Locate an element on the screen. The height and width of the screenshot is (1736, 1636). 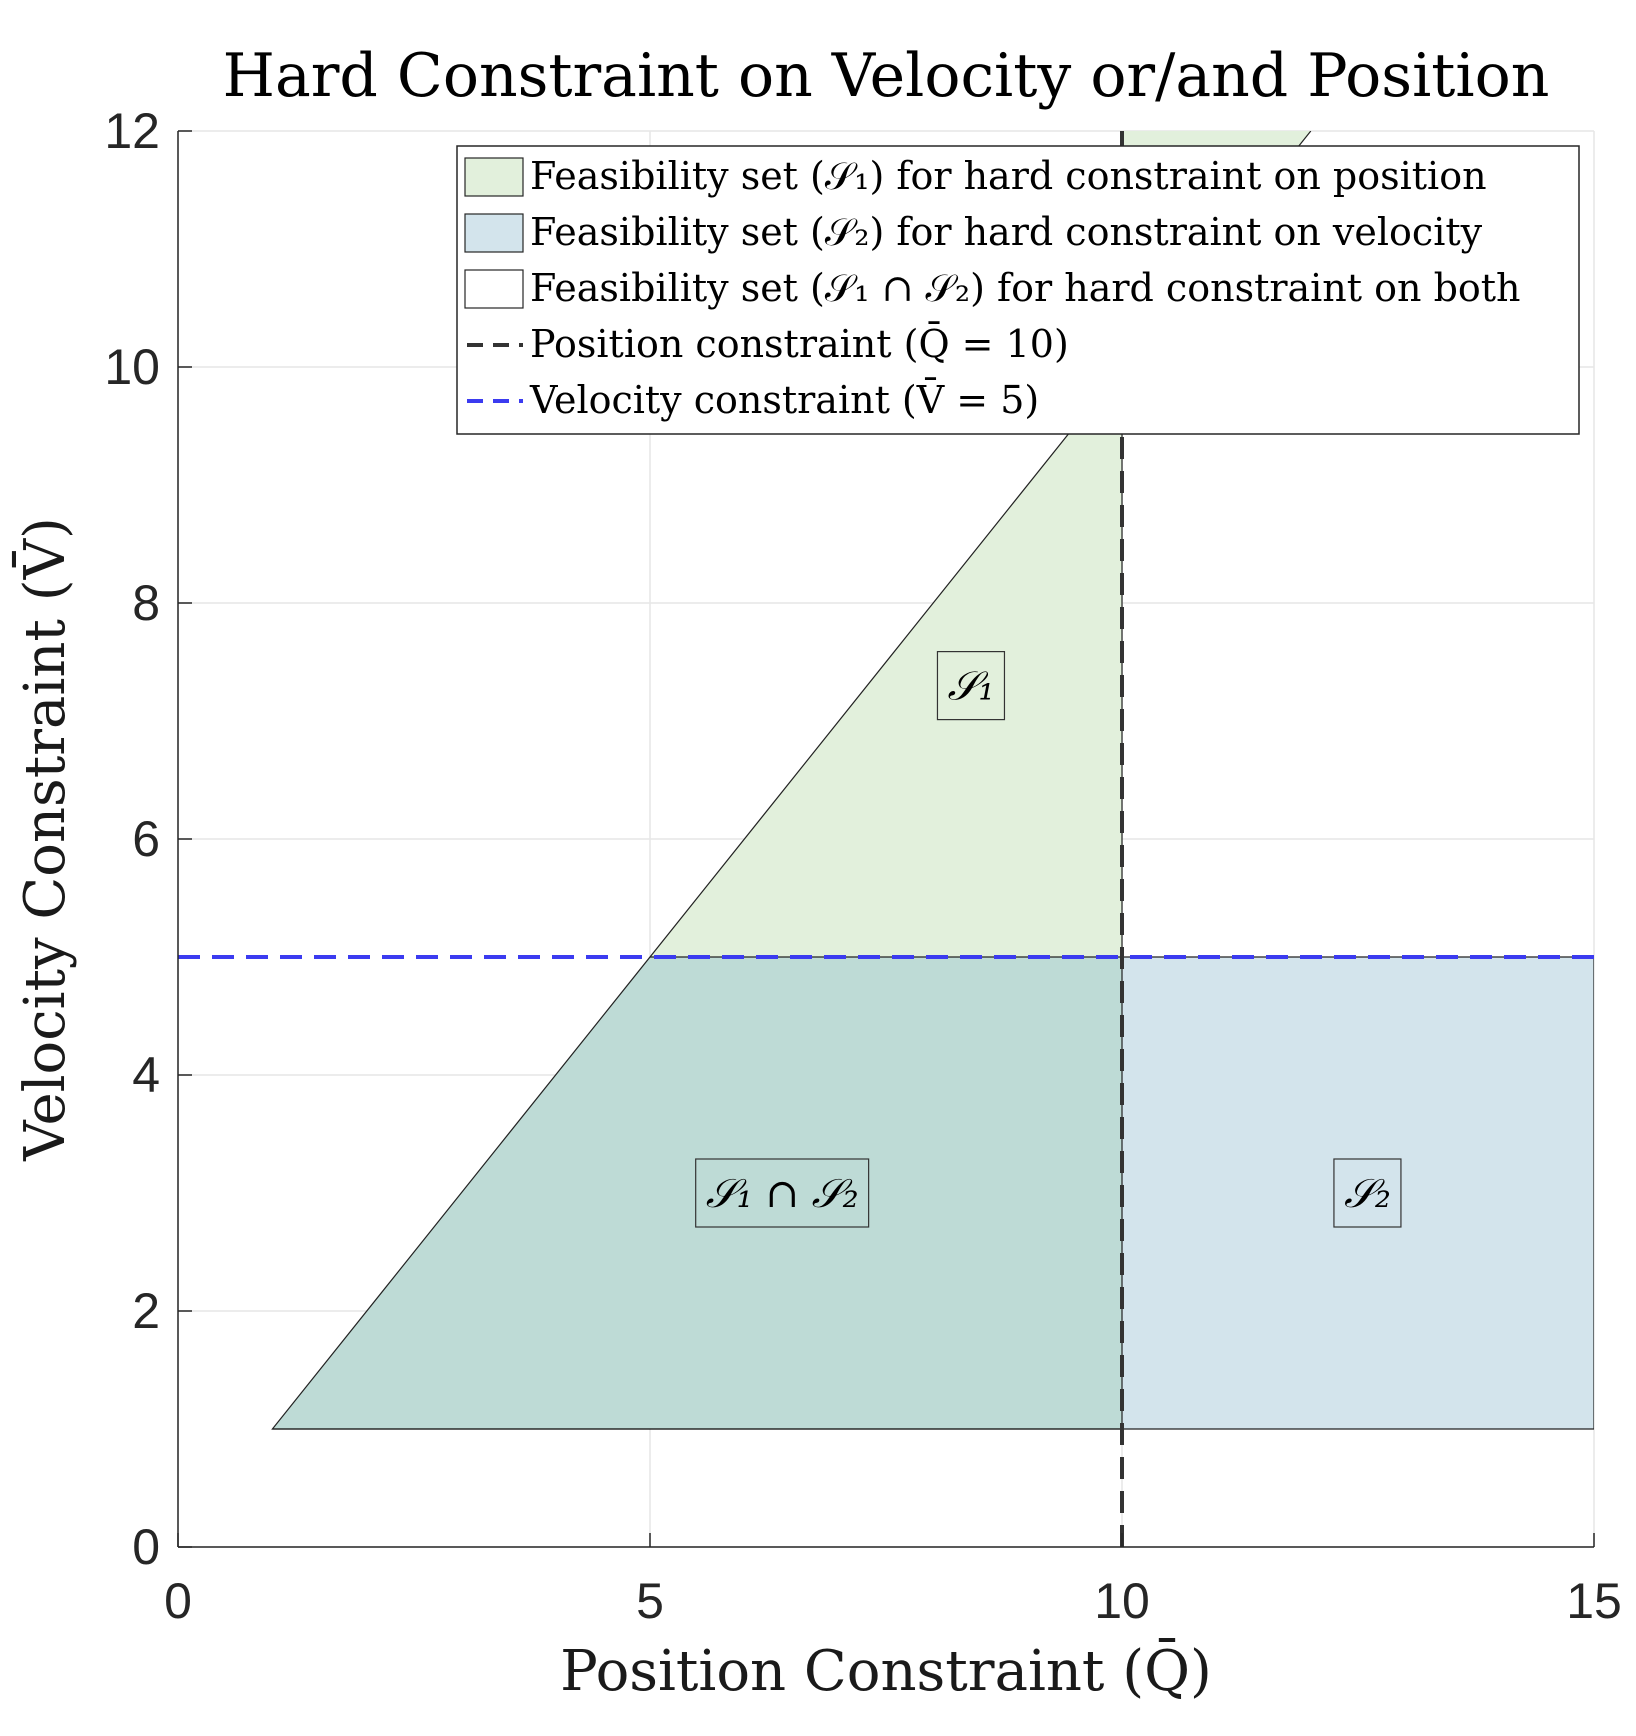
y-ticks is located at coordinates (185, 839).